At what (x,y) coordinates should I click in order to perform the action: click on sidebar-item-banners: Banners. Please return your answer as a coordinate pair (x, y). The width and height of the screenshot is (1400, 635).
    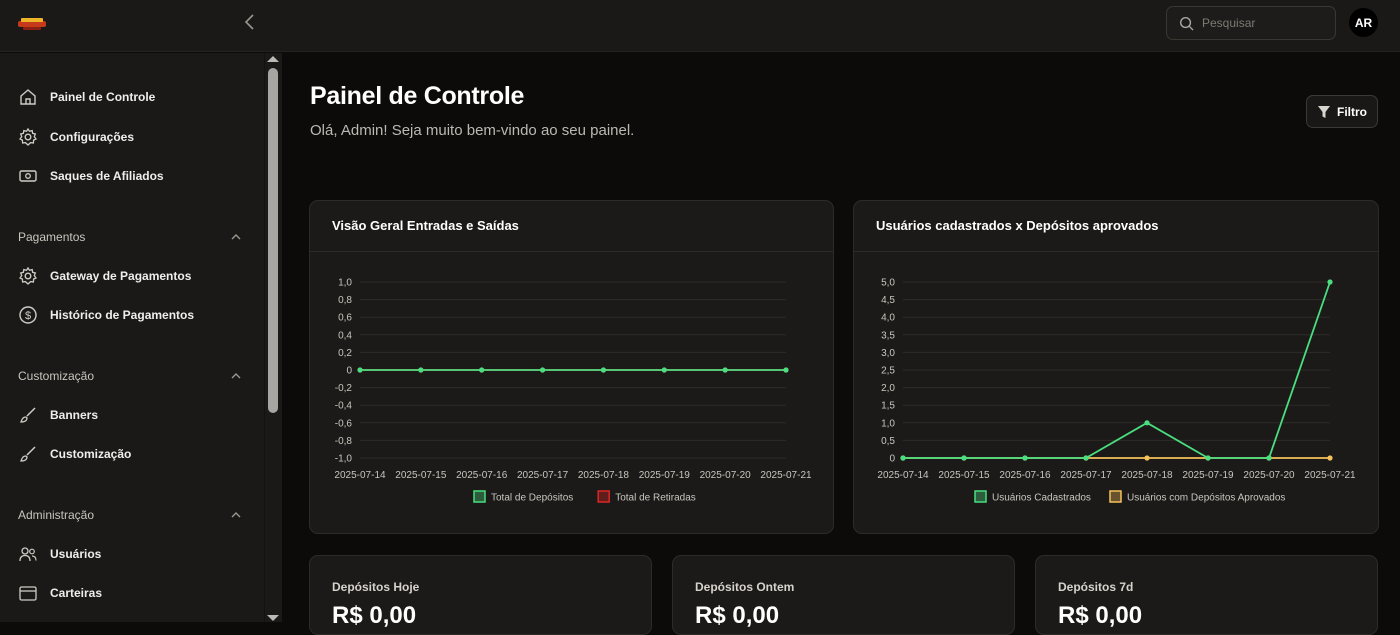
    Looking at the image, I should click on (58, 415).